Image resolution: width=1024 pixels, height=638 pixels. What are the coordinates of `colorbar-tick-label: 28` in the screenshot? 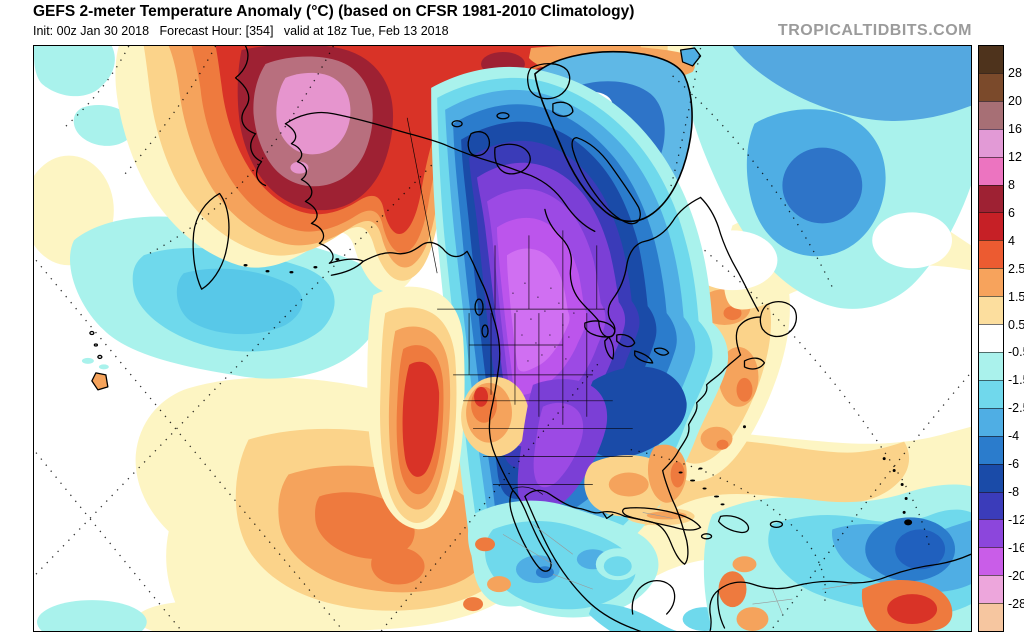 It's located at (1015, 72).